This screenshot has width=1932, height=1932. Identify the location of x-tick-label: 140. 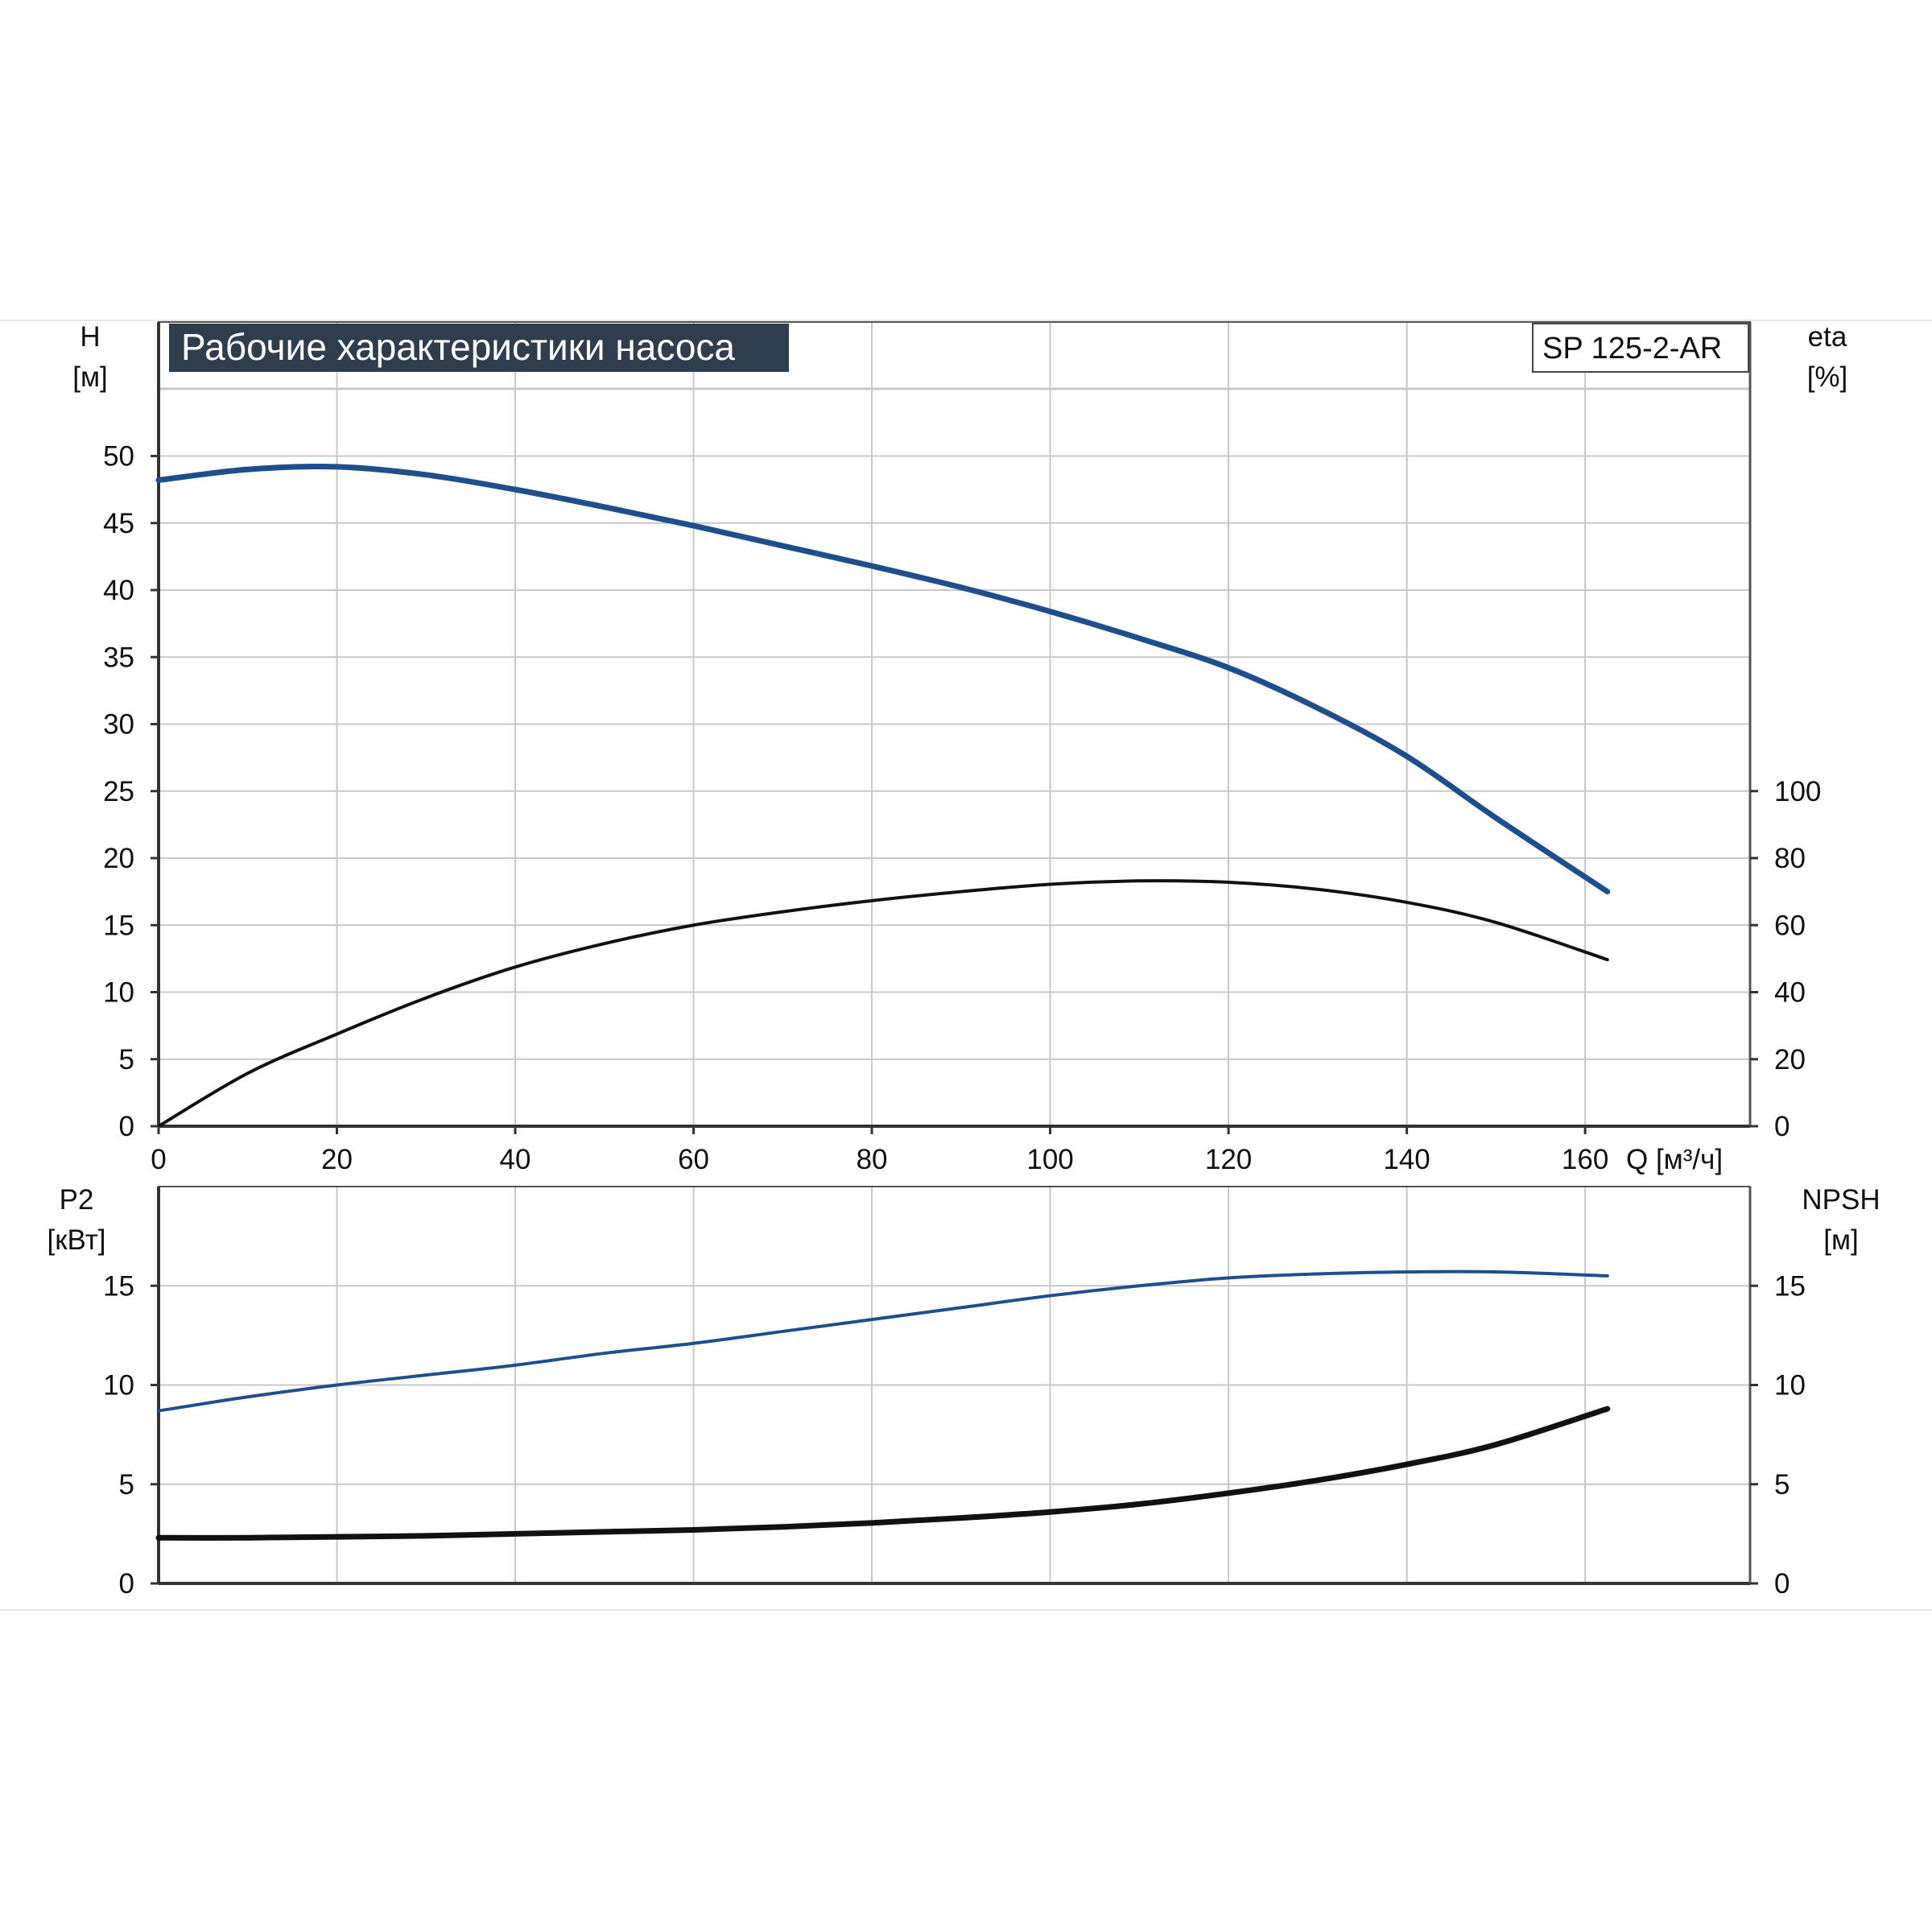
(1406, 1159).